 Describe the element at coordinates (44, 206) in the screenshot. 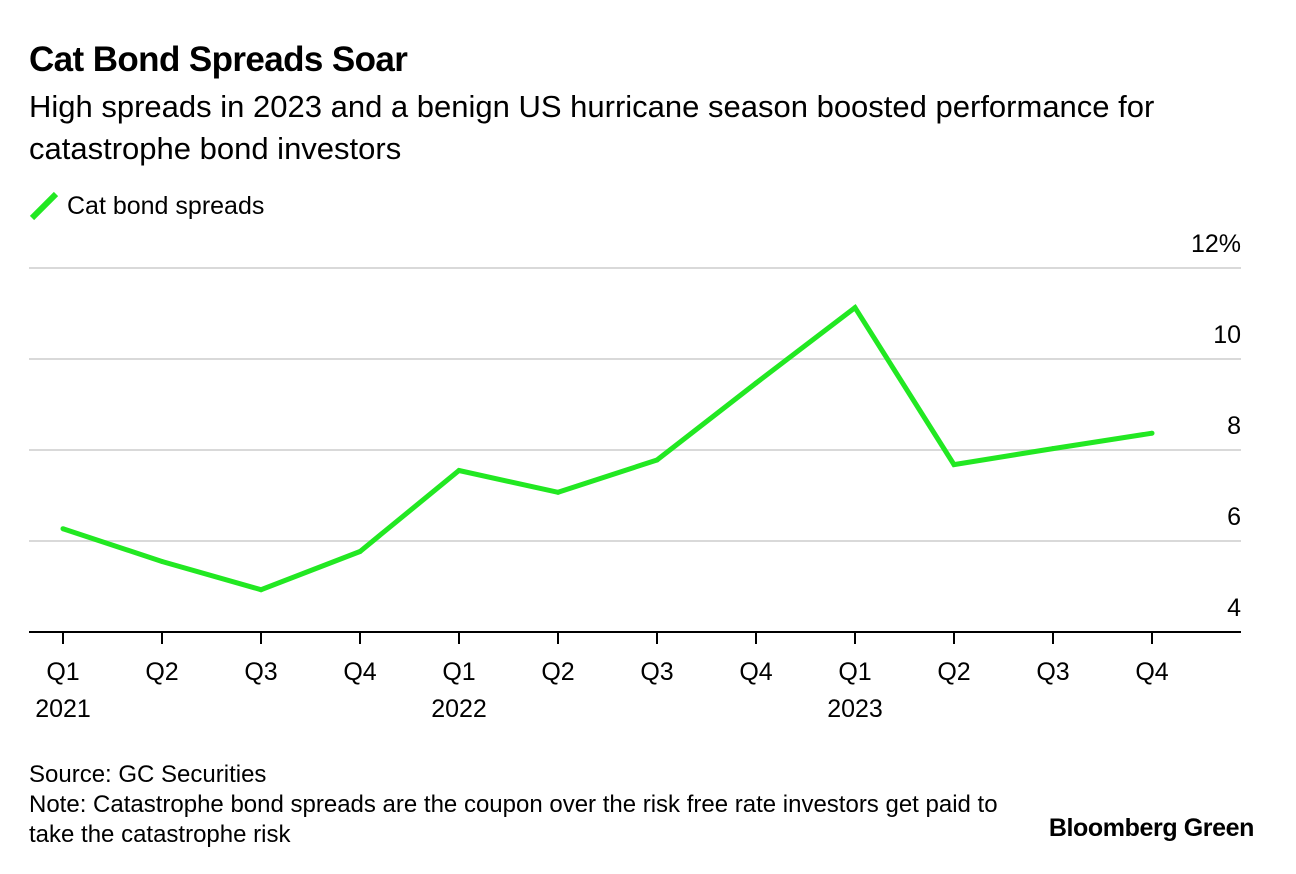

I see `legend-swatch-icon` at that location.